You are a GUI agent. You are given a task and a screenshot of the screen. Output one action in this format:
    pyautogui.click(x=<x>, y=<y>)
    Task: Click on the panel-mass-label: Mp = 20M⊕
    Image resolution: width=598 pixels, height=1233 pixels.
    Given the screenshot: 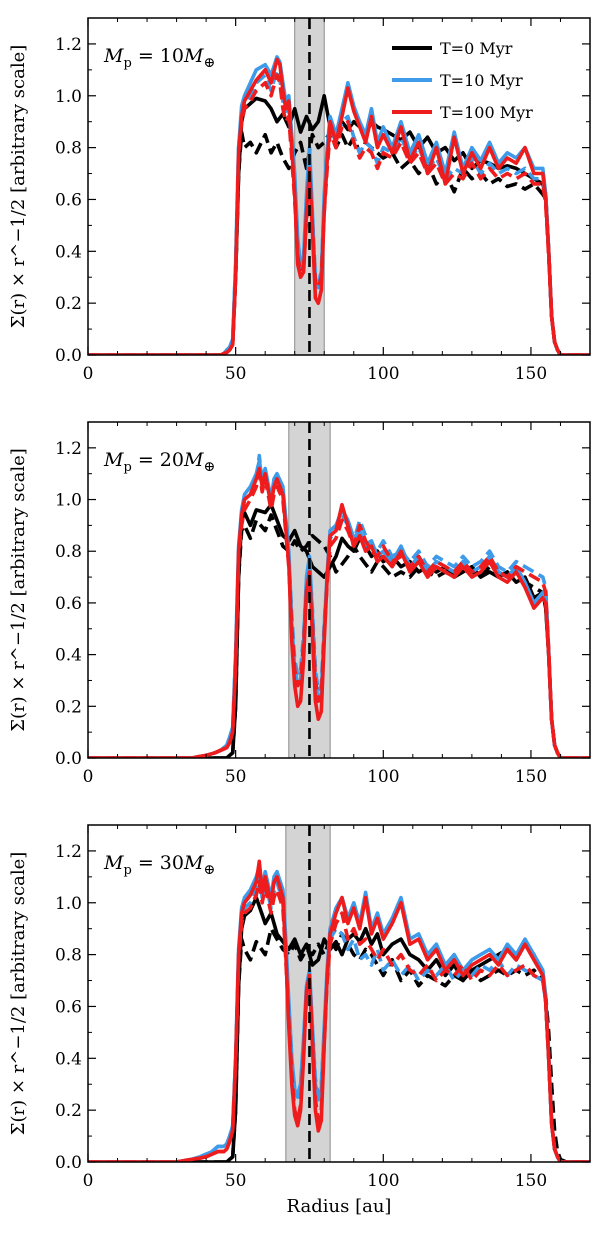 What is the action you would take?
    pyautogui.click(x=159, y=462)
    